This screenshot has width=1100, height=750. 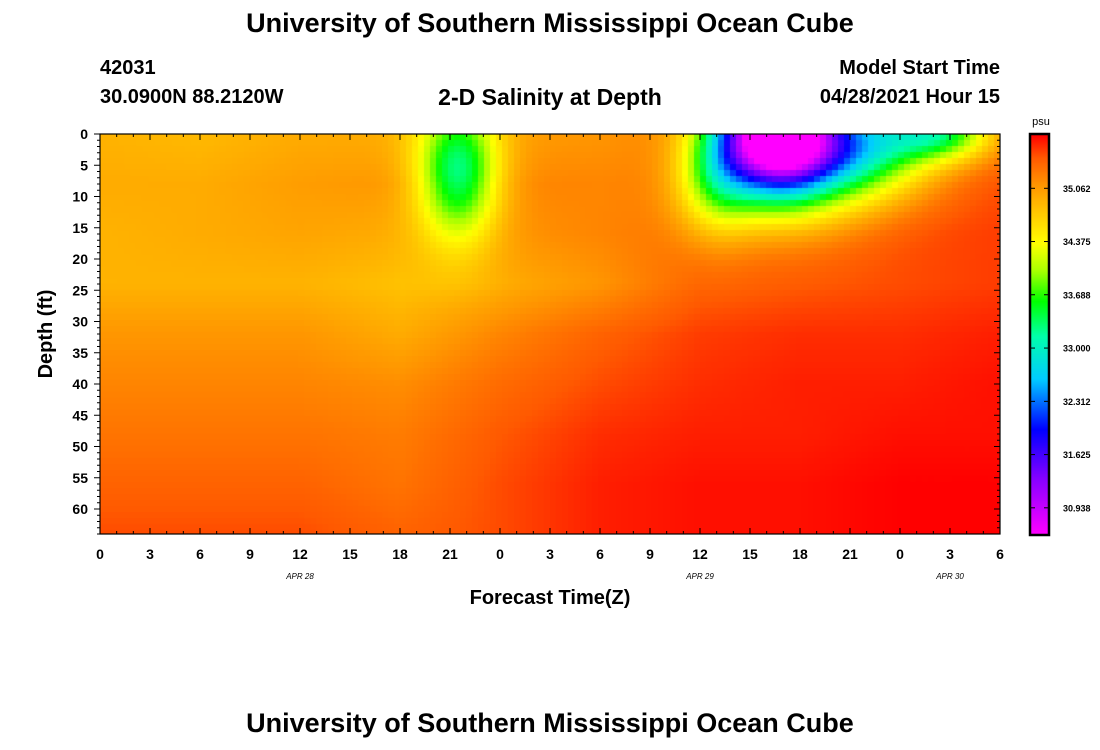 I want to click on y-tick-label: 5, so click(x=84, y=165).